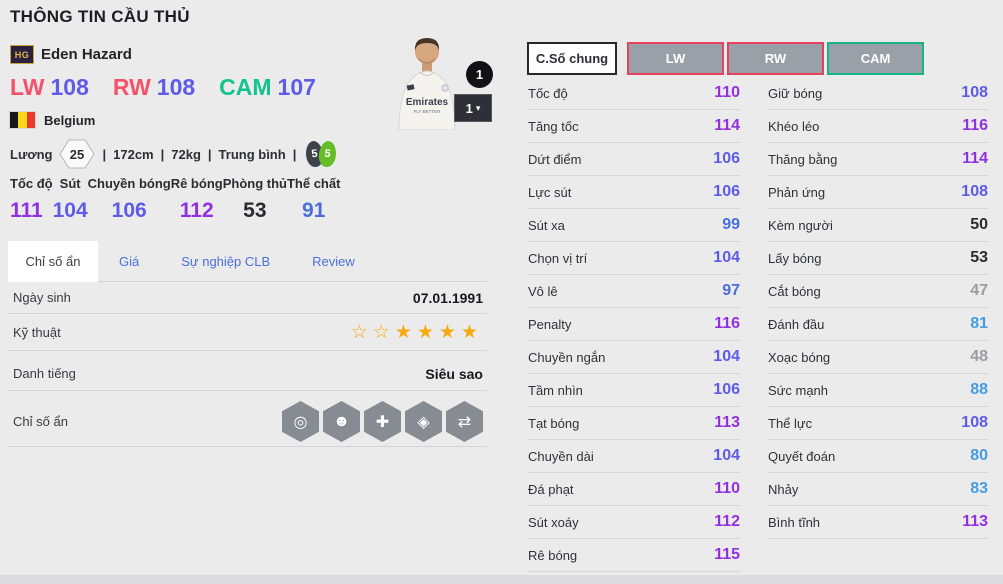  Describe the element at coordinates (878, 456) in the screenshot. I see `stat-row: Quyết đoán 80` at that location.